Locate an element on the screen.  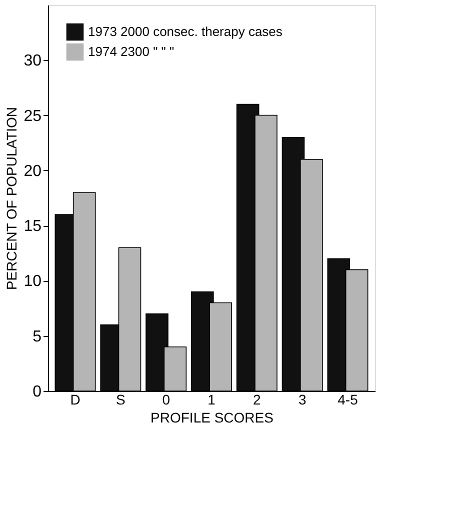
y-tick-label: 10 is located at coordinates (33, 281).